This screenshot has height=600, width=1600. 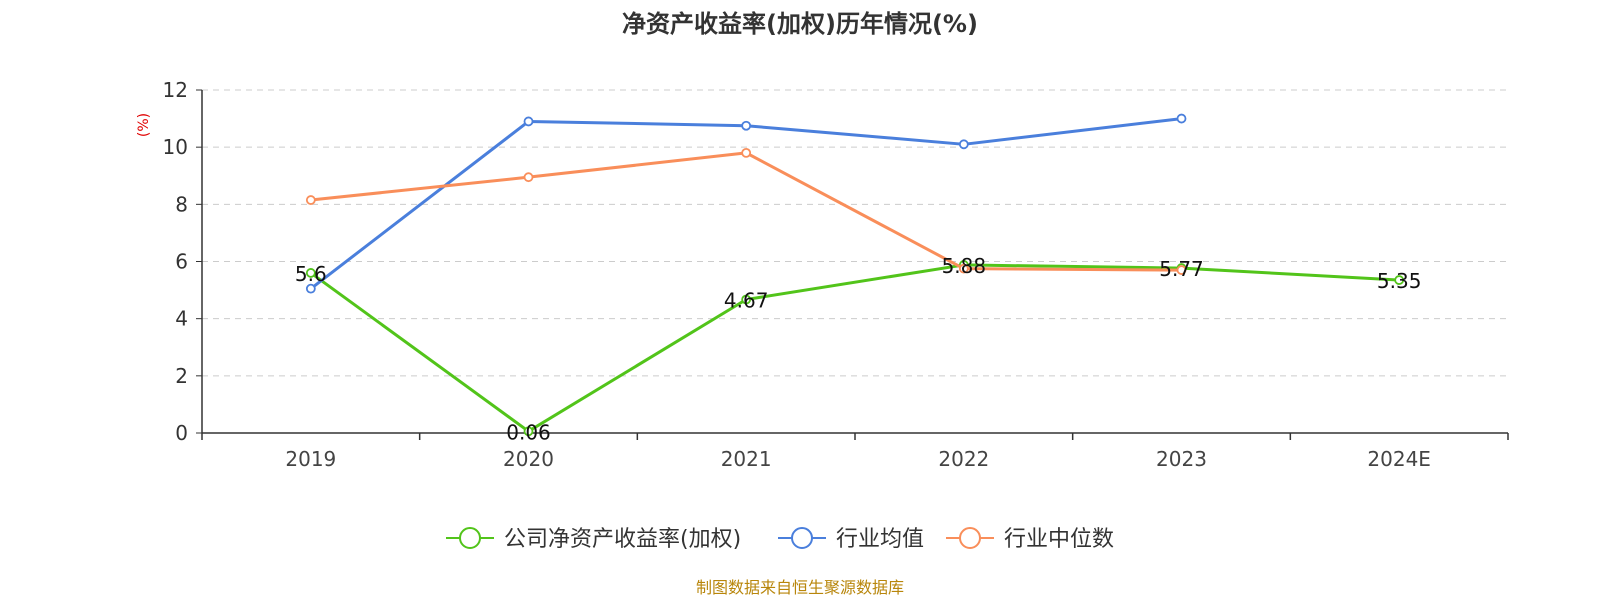 What do you see at coordinates (181, 204) in the screenshot?
I see `y-tick-label: 8` at bounding box center [181, 204].